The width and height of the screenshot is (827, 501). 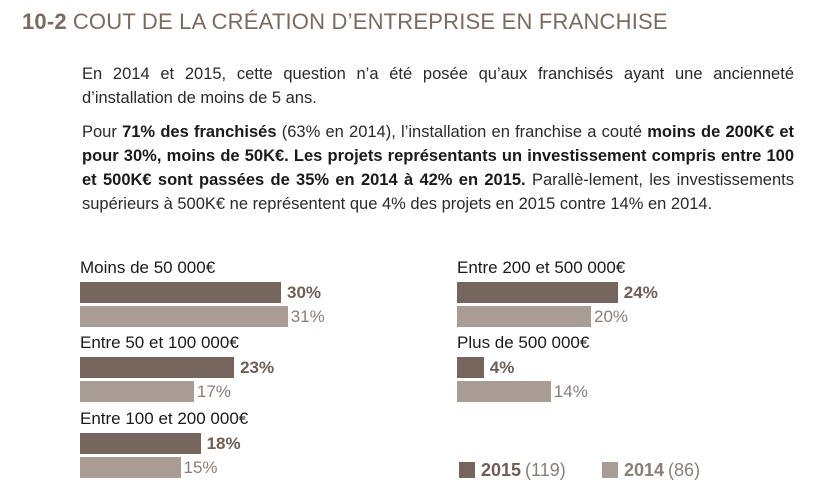 What do you see at coordinates (44, 21) in the screenshot?
I see `section-number: 10-2` at bounding box center [44, 21].